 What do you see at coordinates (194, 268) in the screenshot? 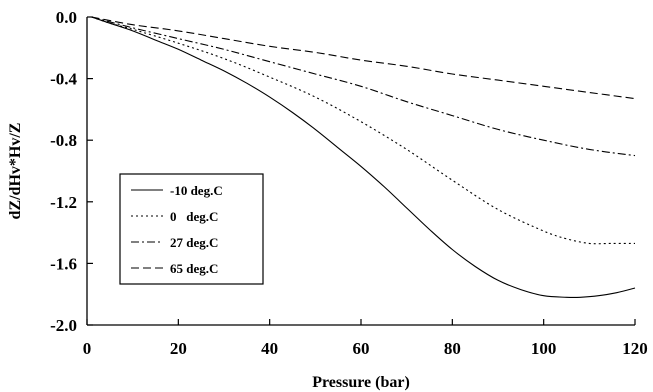
I see `legend-label: 65 deg.C` at bounding box center [194, 268].